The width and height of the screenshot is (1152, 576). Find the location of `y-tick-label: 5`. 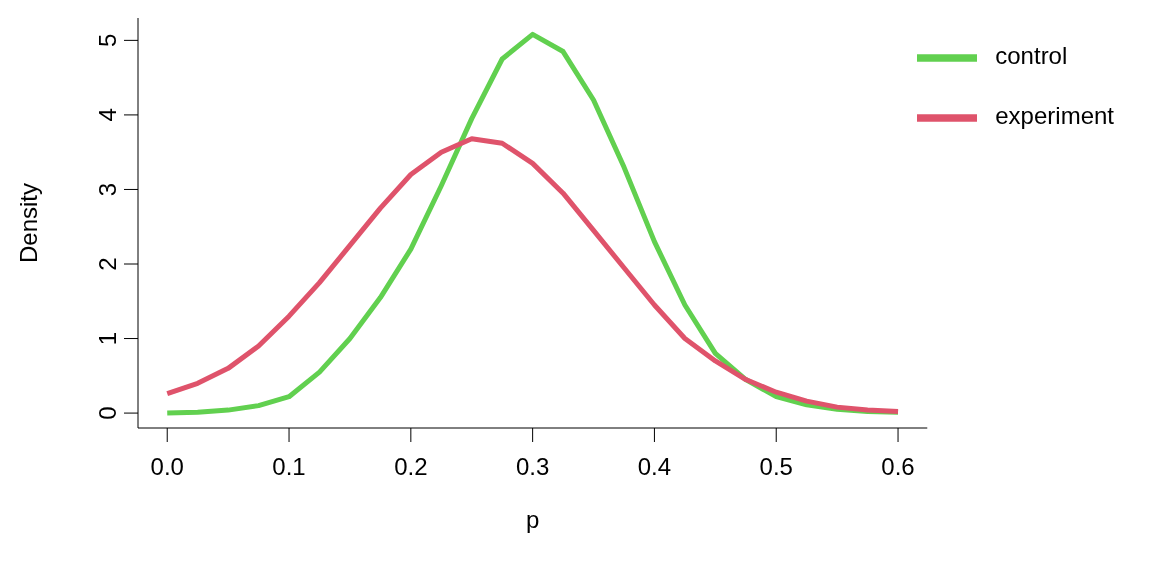

y-tick-label: 5 is located at coordinates (107, 40).